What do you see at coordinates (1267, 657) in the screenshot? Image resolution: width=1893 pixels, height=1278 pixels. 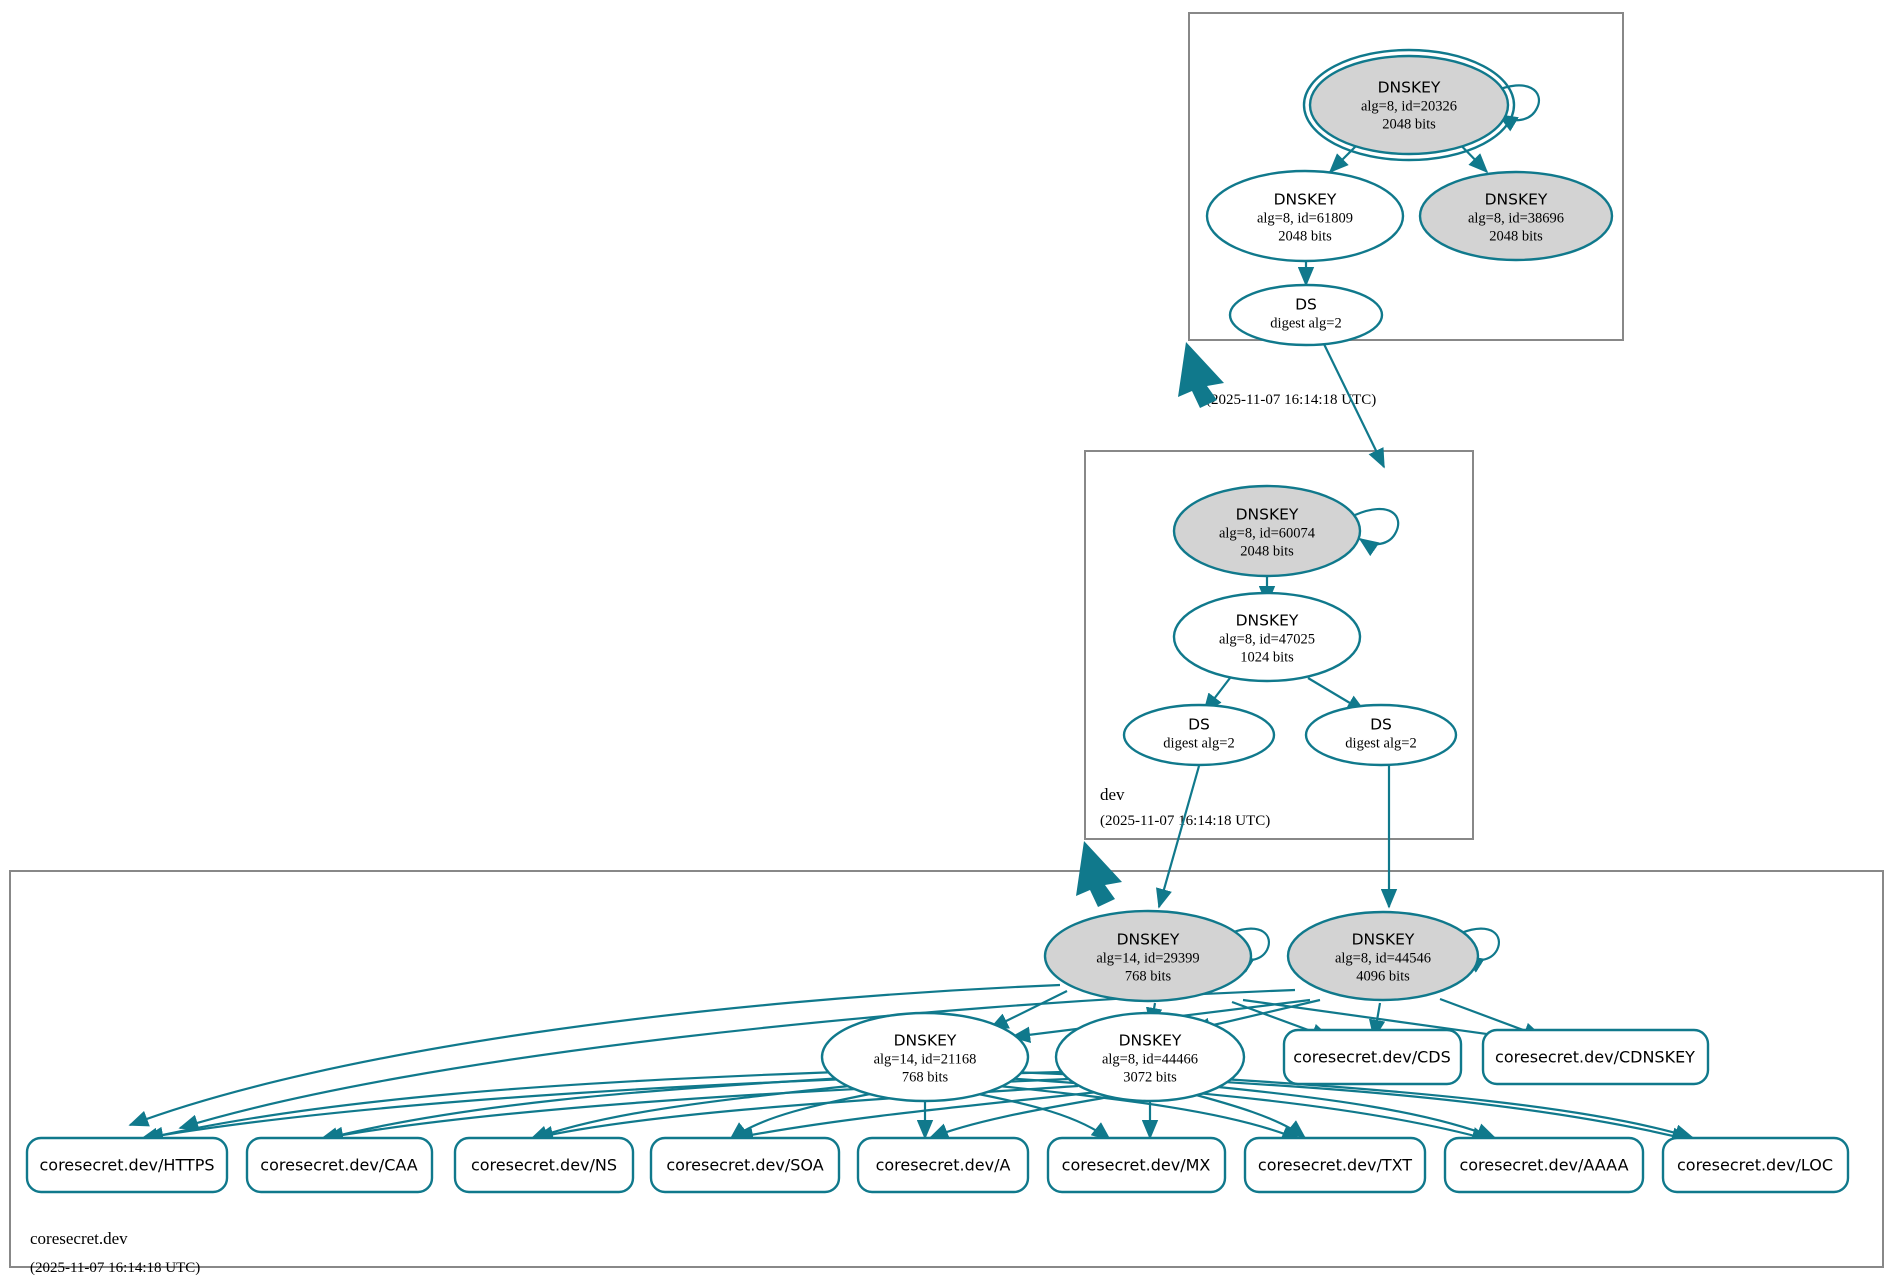 I see `node-size: 1024 bits` at bounding box center [1267, 657].